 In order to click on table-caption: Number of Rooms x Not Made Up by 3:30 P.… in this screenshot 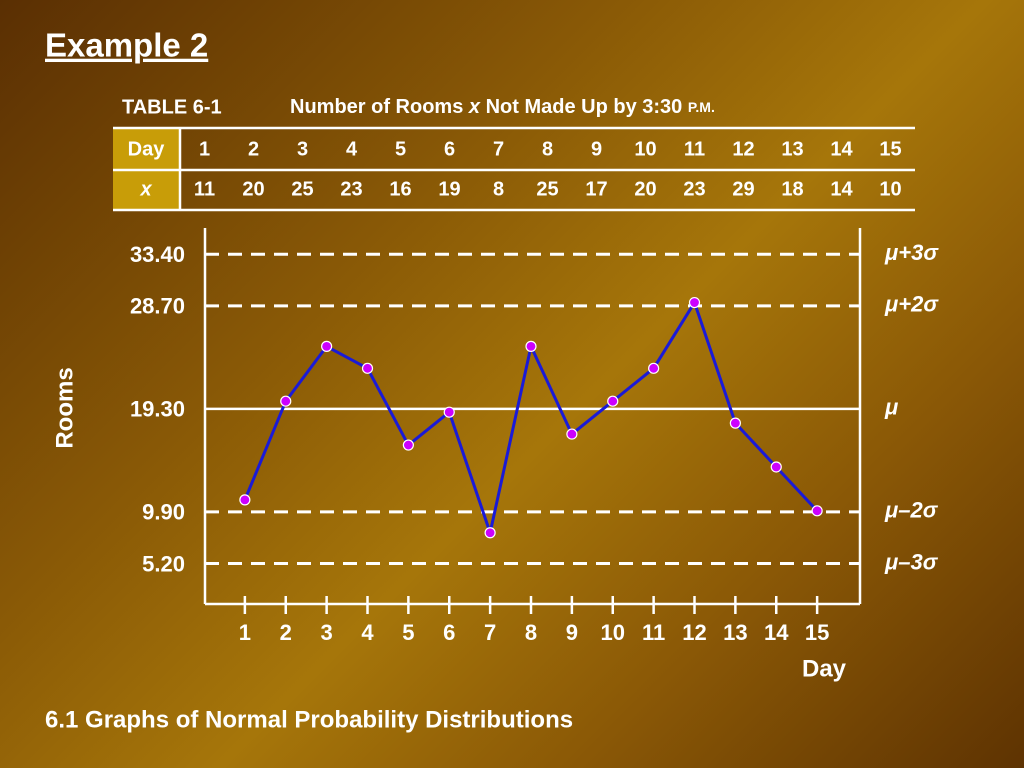, I will do `click(502, 107)`.